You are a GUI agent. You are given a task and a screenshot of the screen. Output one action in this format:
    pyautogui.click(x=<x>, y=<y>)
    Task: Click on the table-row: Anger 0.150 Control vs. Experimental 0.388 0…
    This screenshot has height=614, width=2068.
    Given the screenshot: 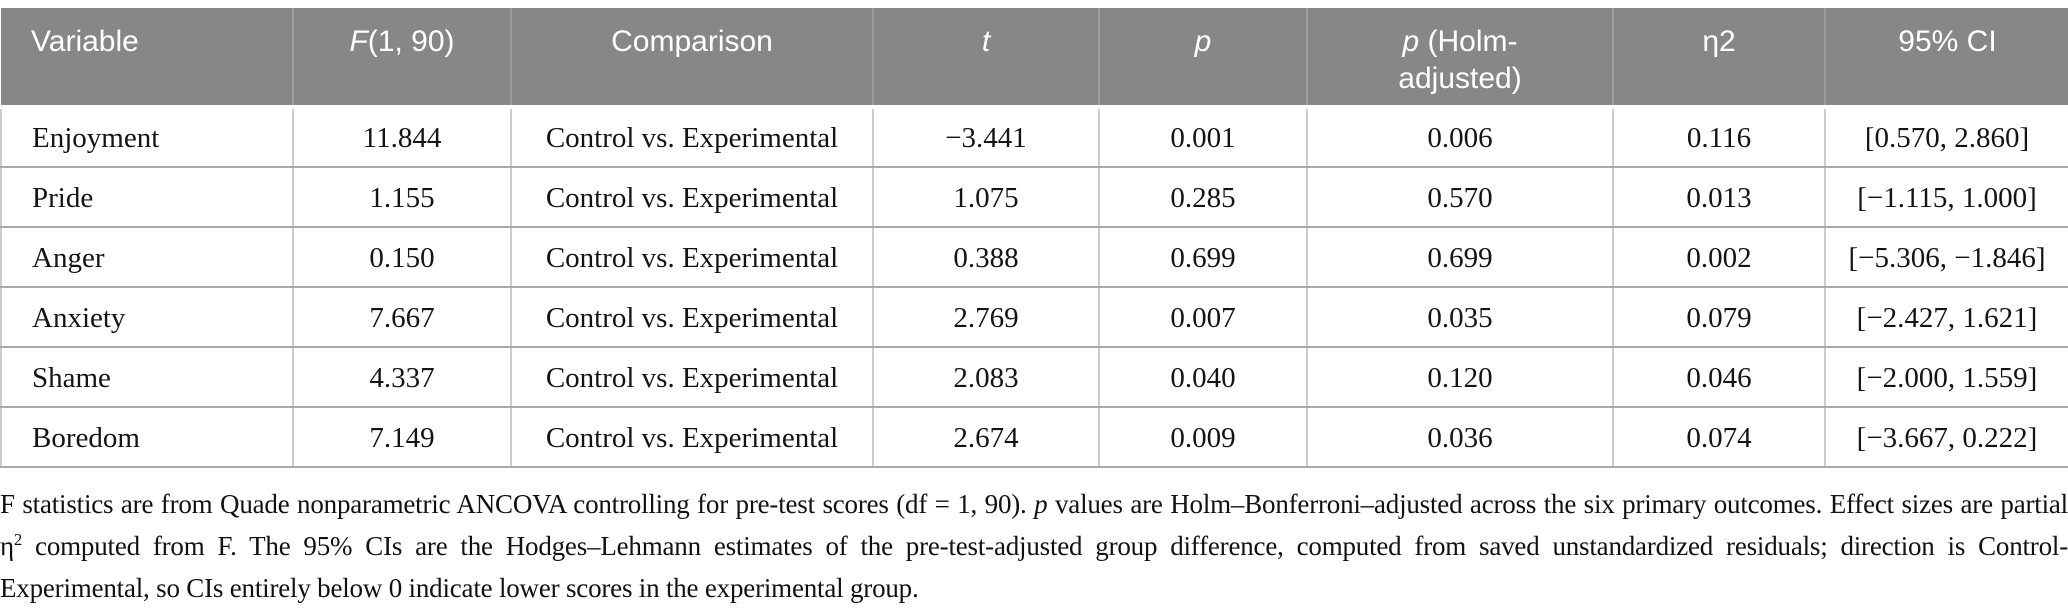 What is the action you would take?
    pyautogui.click(x=1034, y=257)
    